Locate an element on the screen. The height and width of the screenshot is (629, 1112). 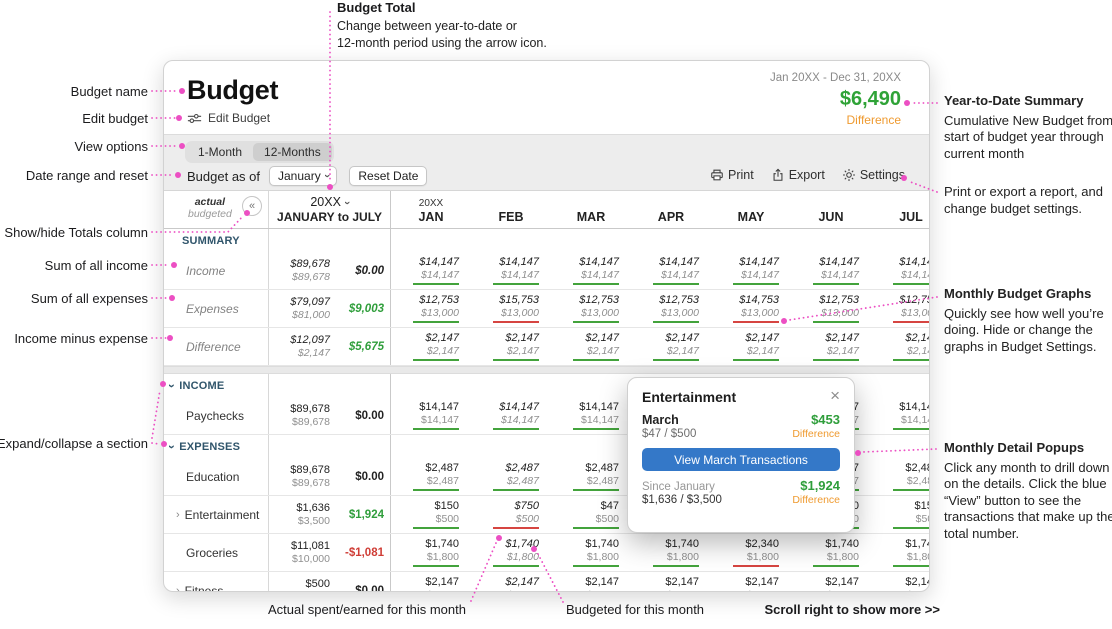
print-button: Print is located at coordinates (732, 175).